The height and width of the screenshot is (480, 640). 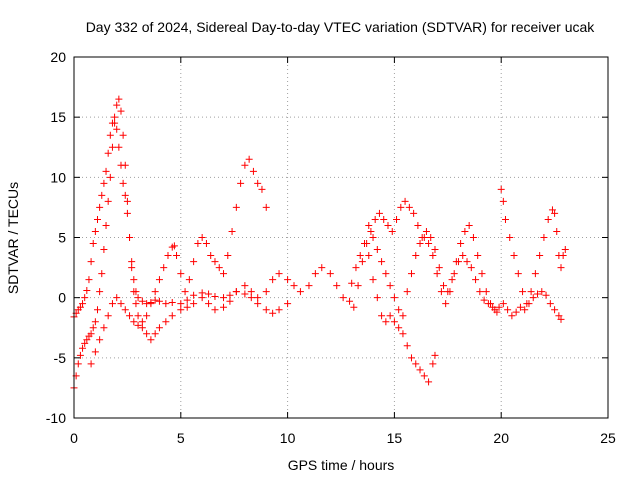 What do you see at coordinates (395, 438) in the screenshot?
I see `x-tick-label: 15` at bounding box center [395, 438].